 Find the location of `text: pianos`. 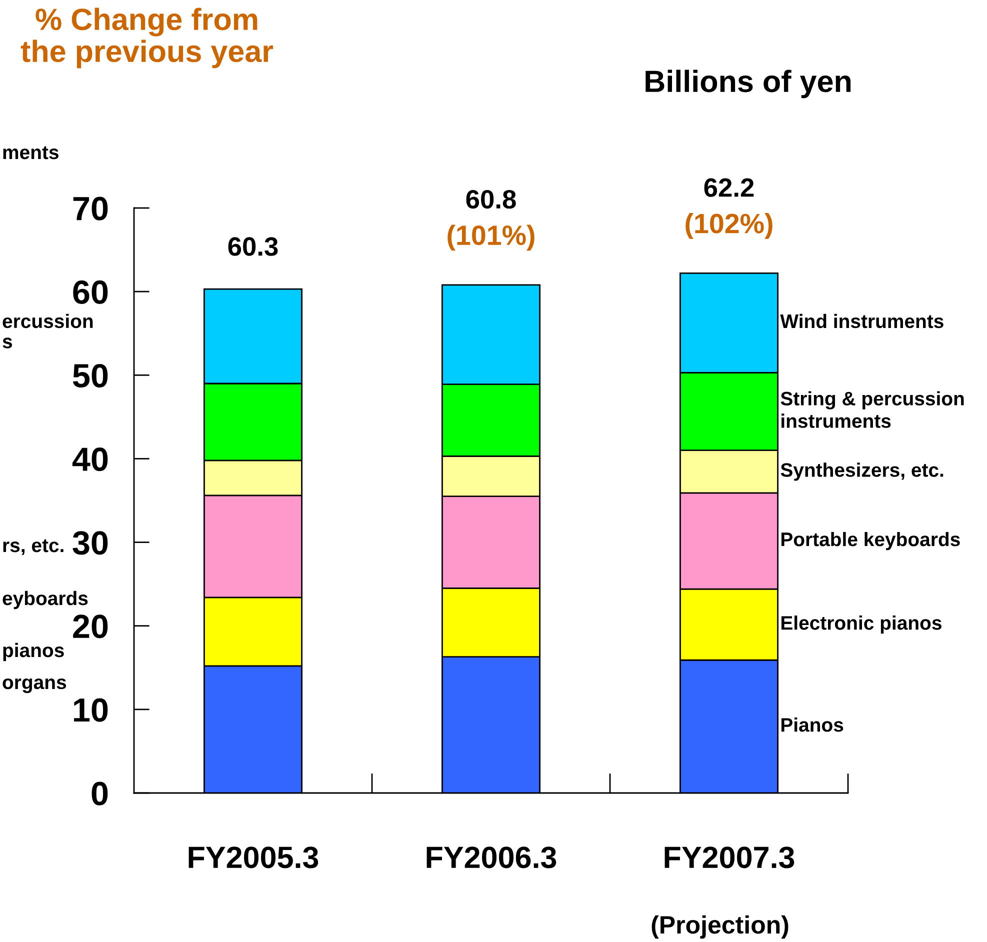

text: pianos is located at coordinates (33, 652).